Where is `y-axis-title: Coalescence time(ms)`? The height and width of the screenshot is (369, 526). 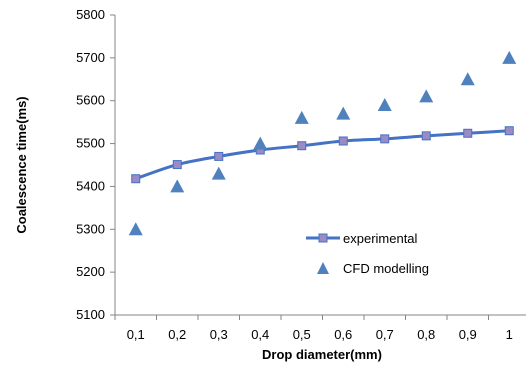
y-axis-title: Coalescence time(ms) is located at coordinates (21, 164).